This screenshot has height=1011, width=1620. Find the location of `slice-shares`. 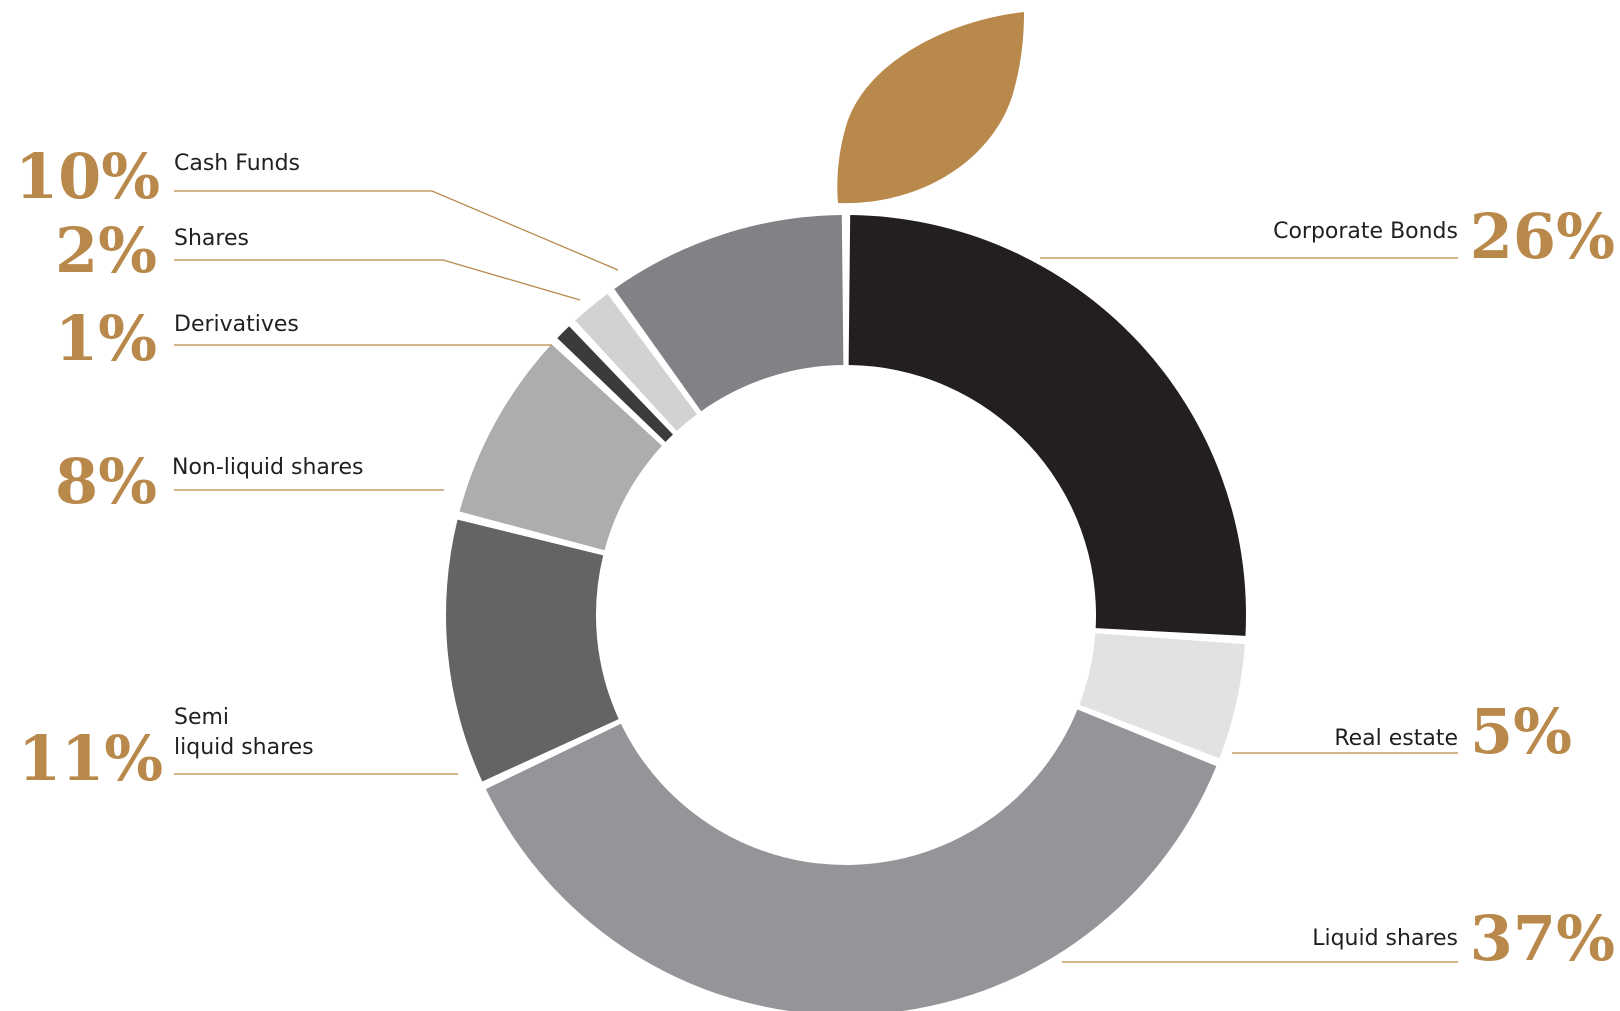

slice-shares is located at coordinates (636, 362).